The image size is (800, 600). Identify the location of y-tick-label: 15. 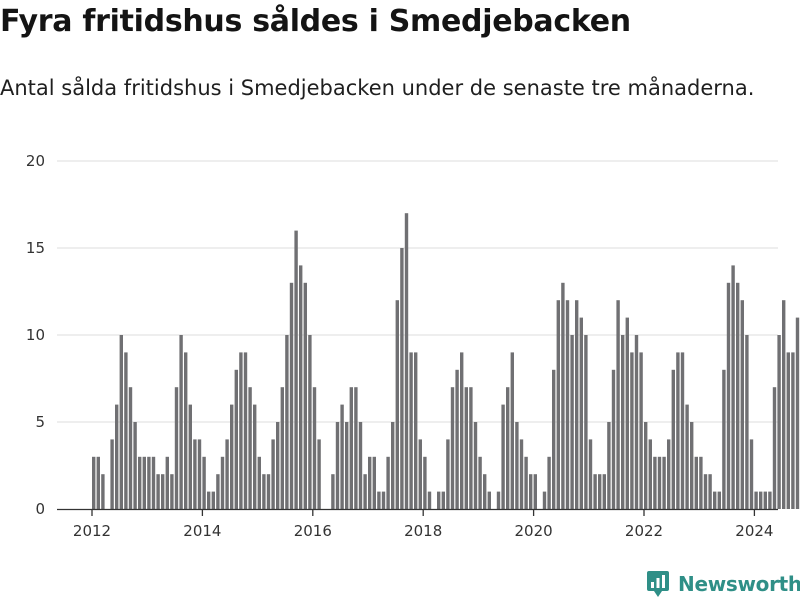
(35, 248).